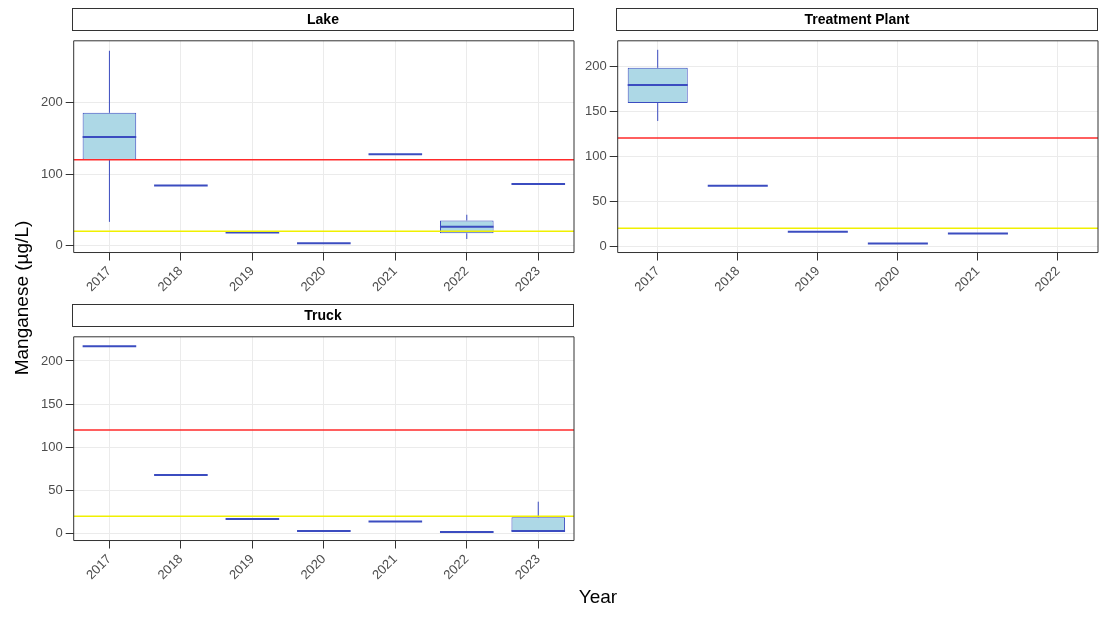 Image resolution: width=1112 pixels, height=622 pixels. Describe the element at coordinates (323, 19) in the screenshot. I see `chart-title: Lake` at that location.